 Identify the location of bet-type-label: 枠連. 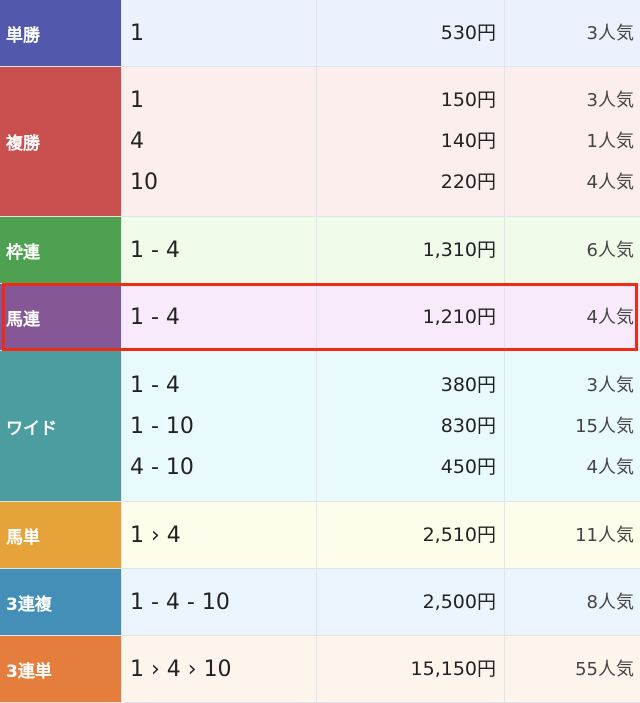
(61, 250).